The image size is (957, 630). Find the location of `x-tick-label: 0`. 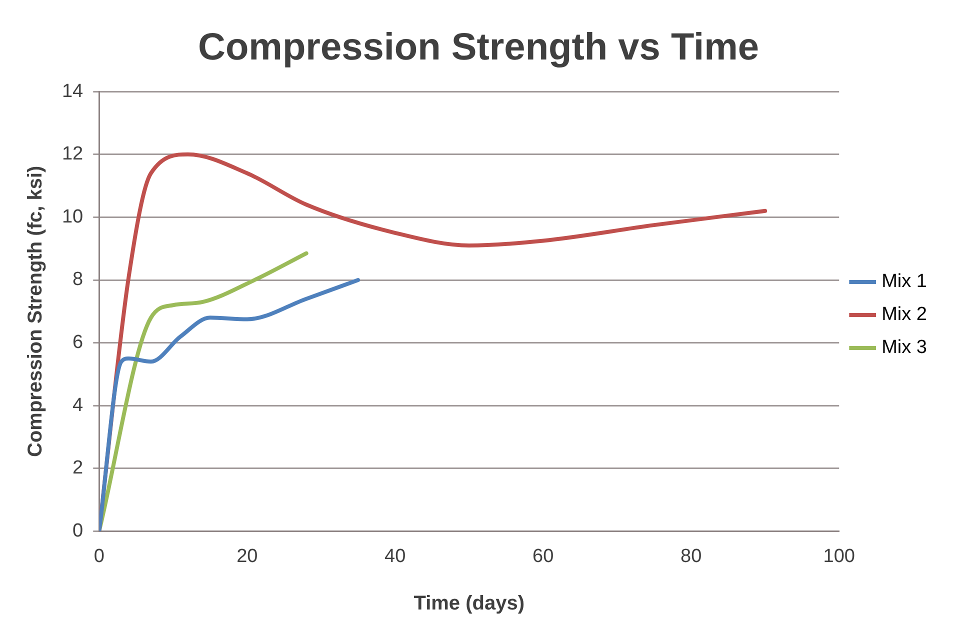

x-tick-label: 0 is located at coordinates (99, 556).